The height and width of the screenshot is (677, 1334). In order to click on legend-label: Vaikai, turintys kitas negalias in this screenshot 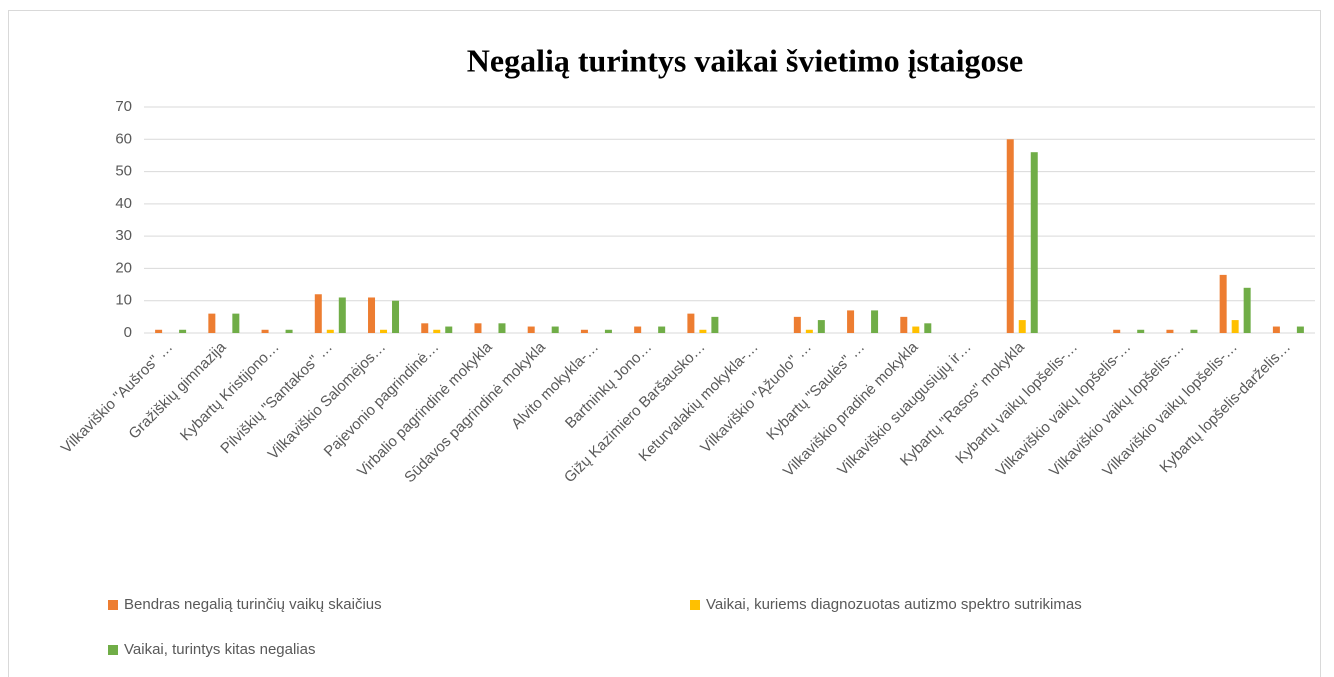, I will do `click(219, 649)`.